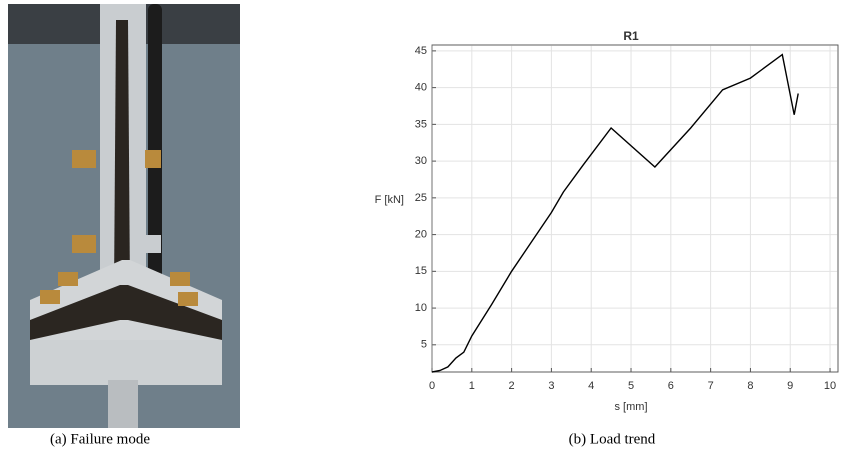  What do you see at coordinates (421, 124) in the screenshot?
I see `y-tick-label: 35` at bounding box center [421, 124].